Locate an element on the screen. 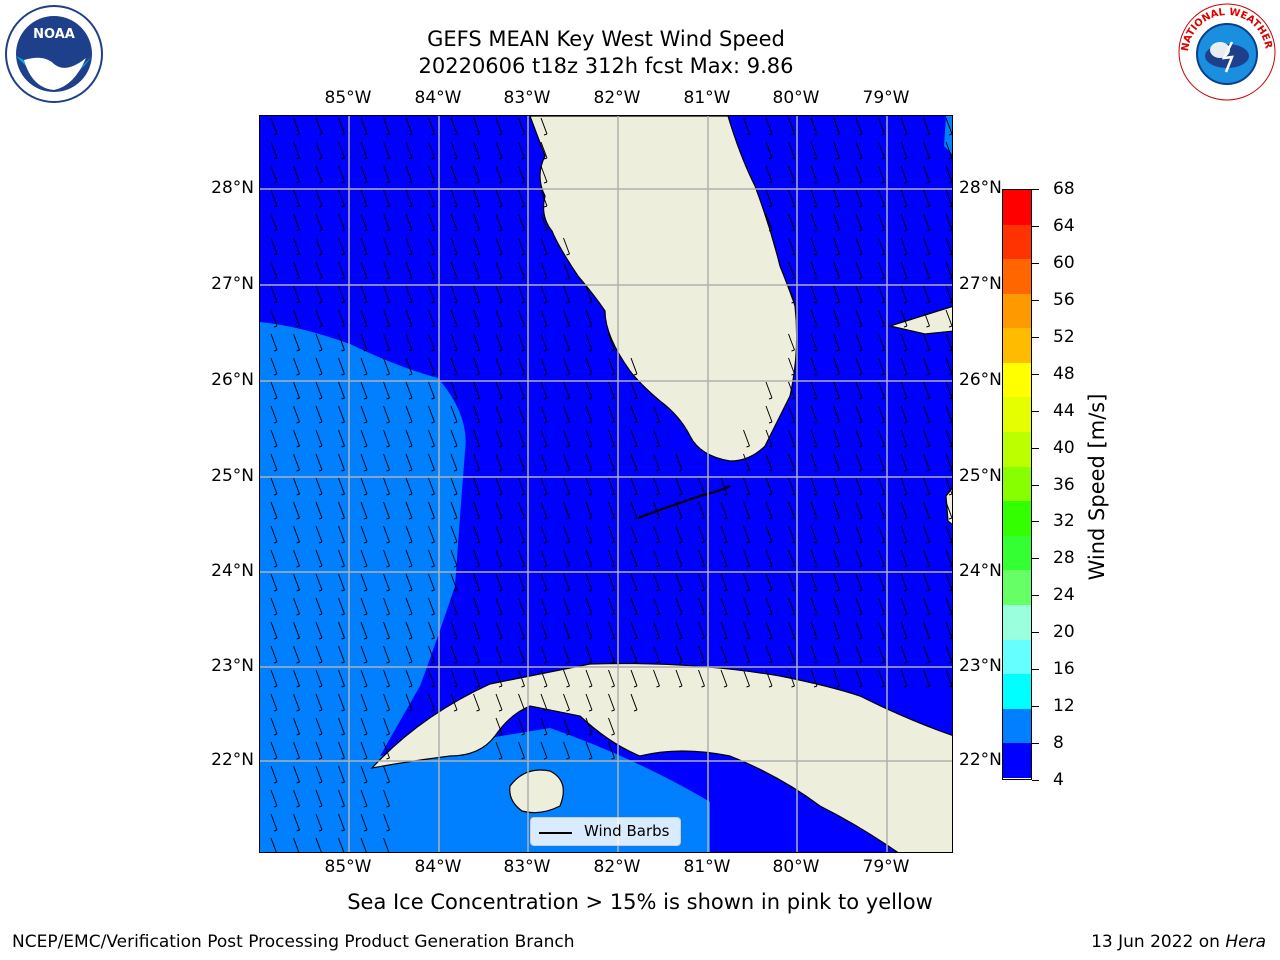 This screenshot has height=960, width=1280. colorbar-tick-label: 8 is located at coordinates (1058, 743).